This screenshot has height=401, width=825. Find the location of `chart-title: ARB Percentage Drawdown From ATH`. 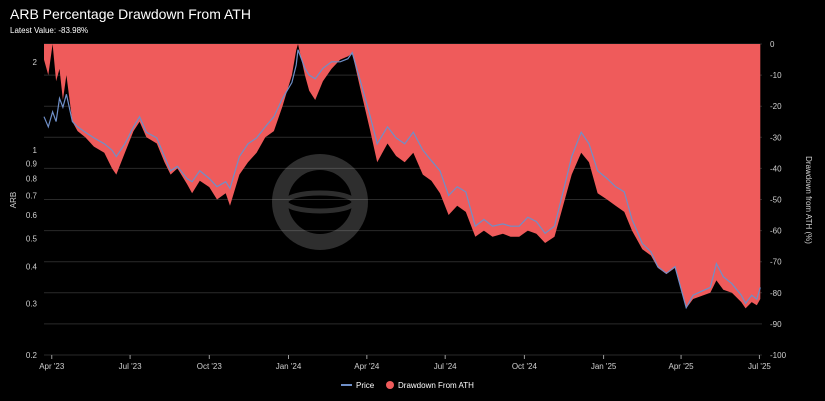

chart-title: ARB Percentage Drawdown From ATH is located at coordinates (130, 14).